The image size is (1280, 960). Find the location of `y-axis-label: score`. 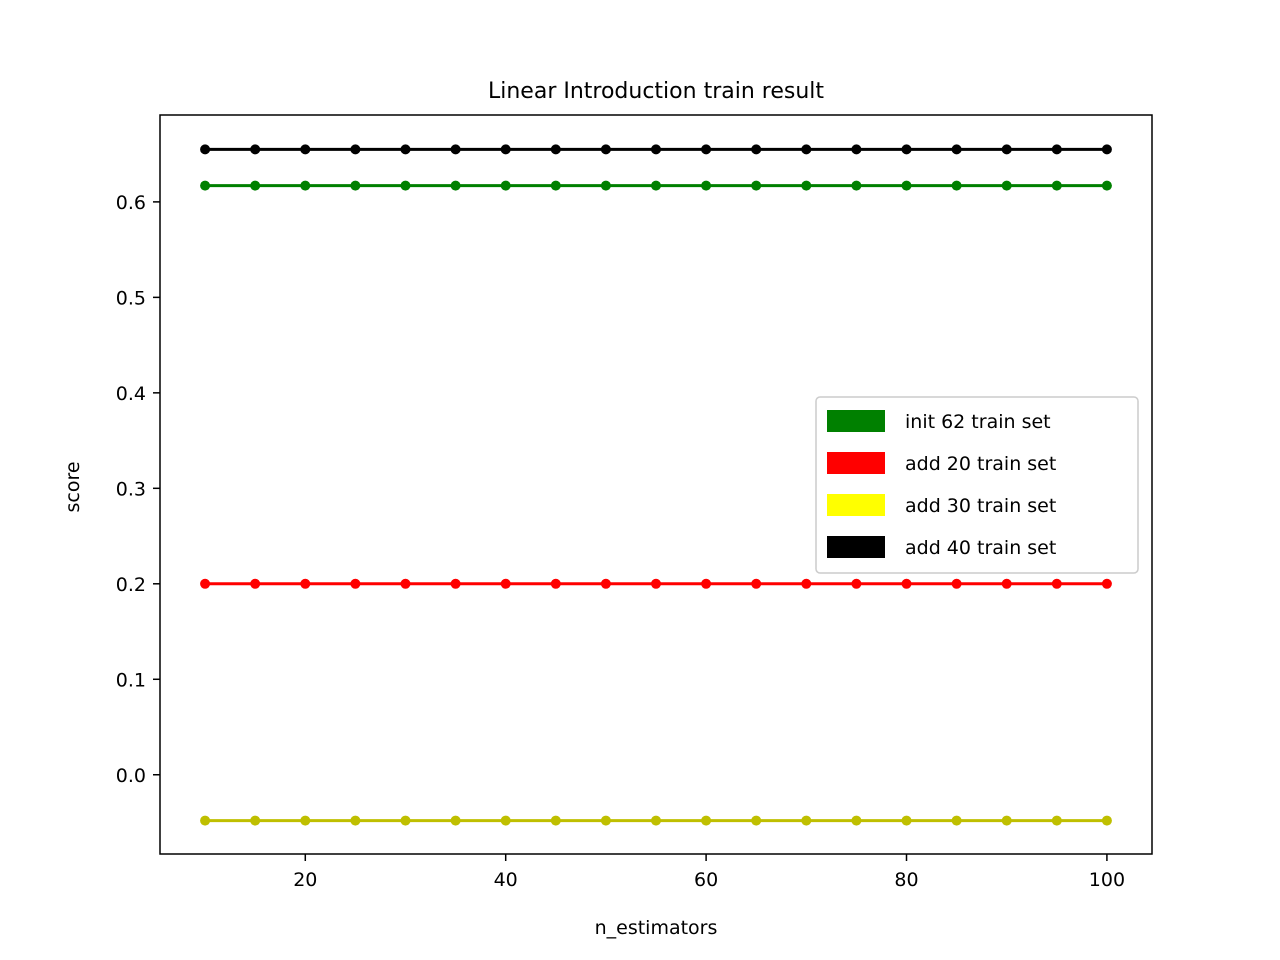

y-axis-label: score is located at coordinates (73, 486).